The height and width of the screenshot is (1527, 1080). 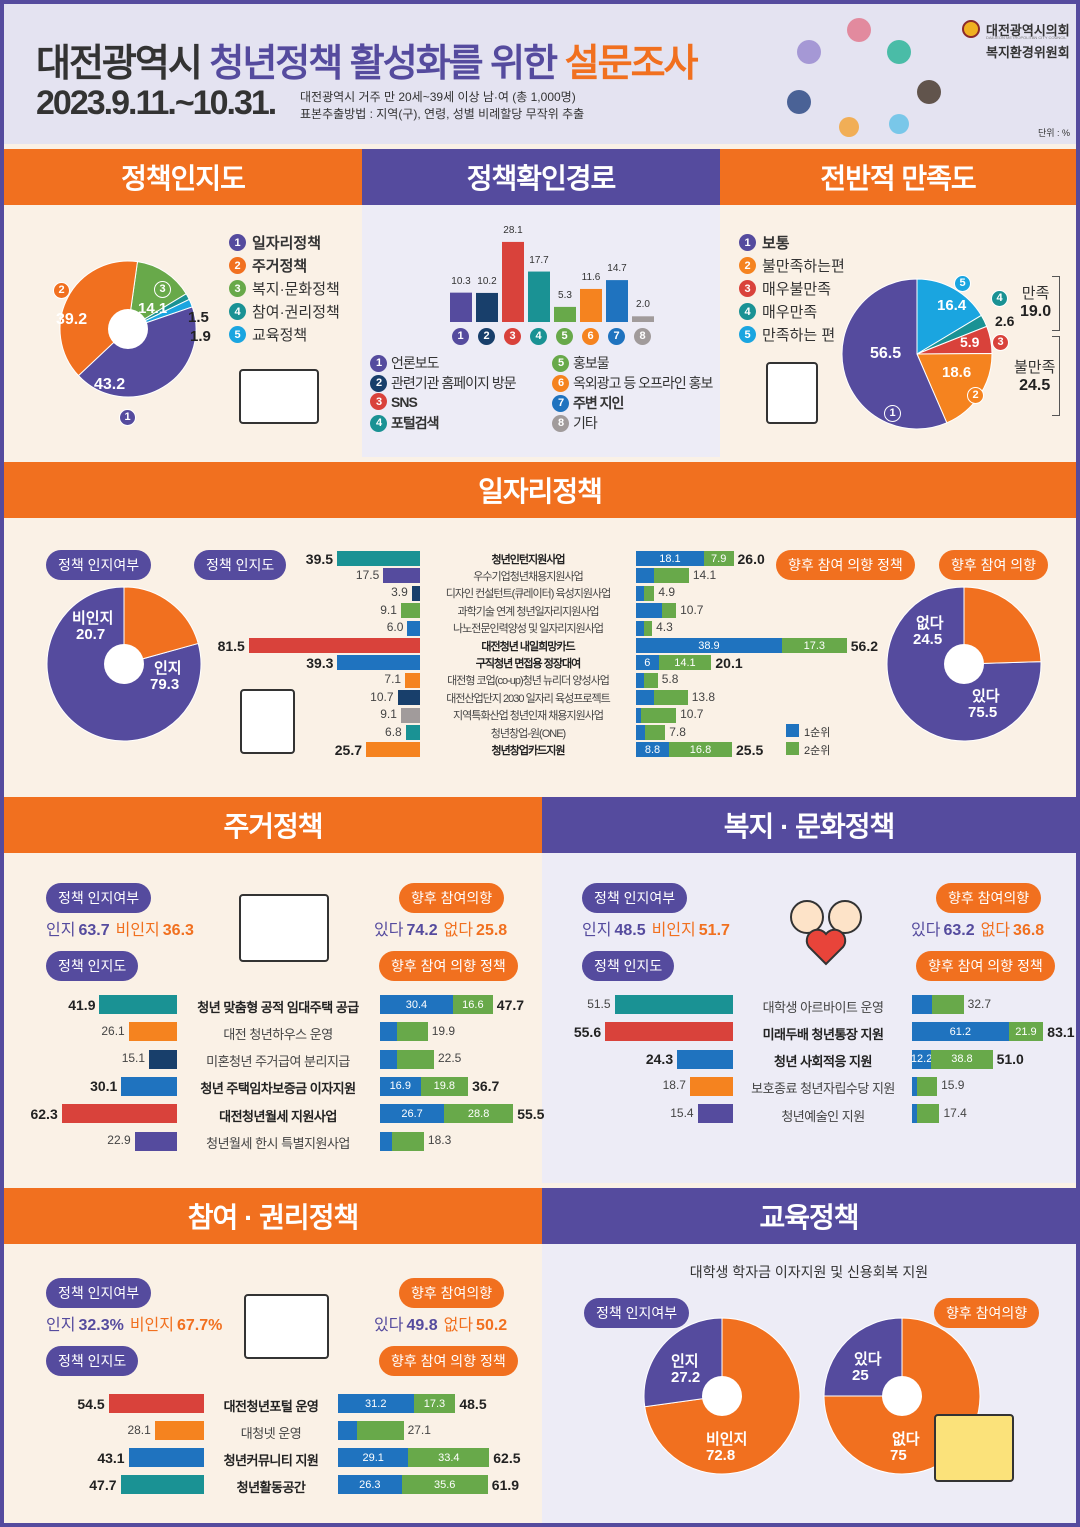 What do you see at coordinates (528, 733) in the screenshot?
I see `policy-name: 청년창업-원(ONE)` at bounding box center [528, 733].